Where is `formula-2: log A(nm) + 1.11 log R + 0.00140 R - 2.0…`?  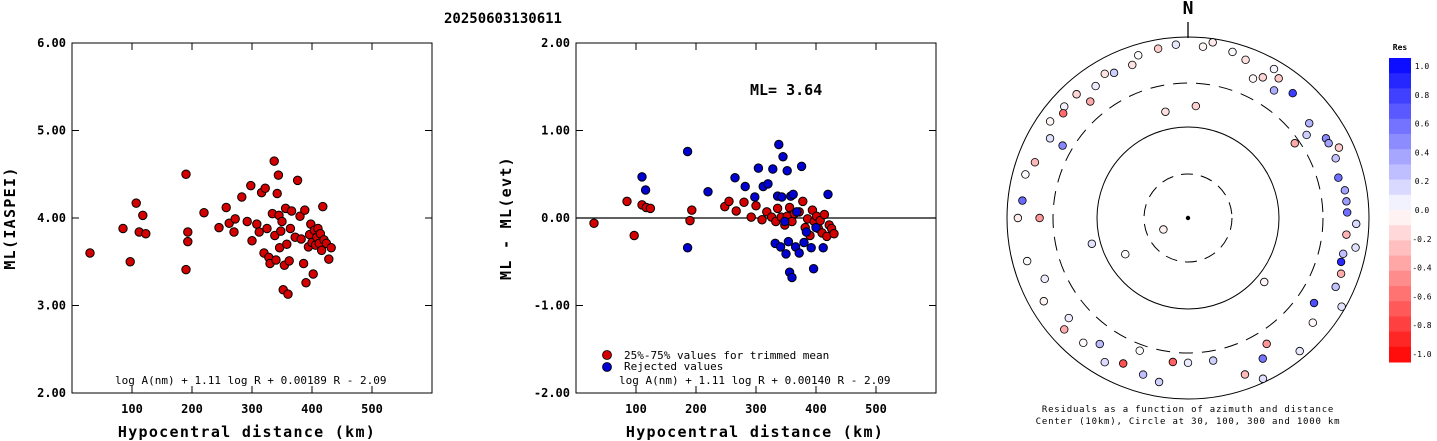 formula-2: log A(nm) + 1.11 log R + 0.00140 R - 2.0… is located at coordinates (755, 380).